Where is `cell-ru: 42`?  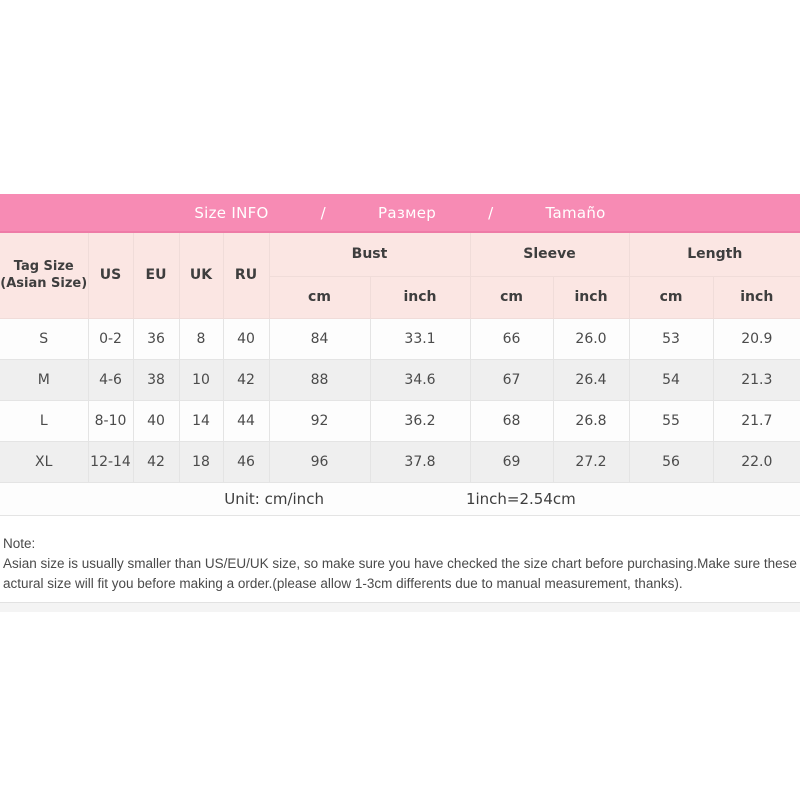
cell-ru: 42 is located at coordinates (246, 379).